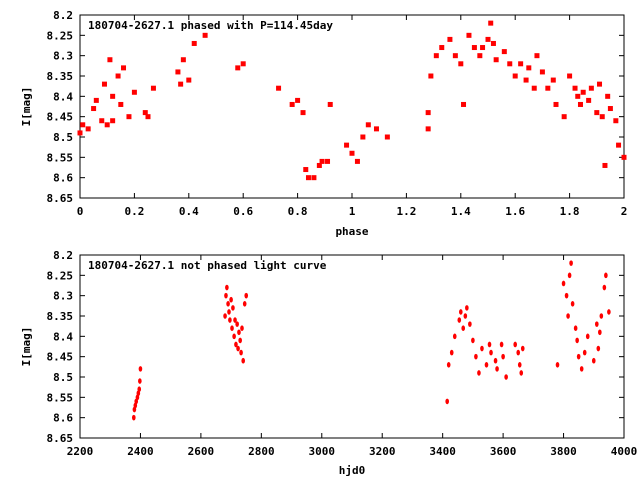 The height and width of the screenshot is (480, 640). Describe the element at coordinates (80, 451) in the screenshot. I see `unphased-x-tick-label: 2200` at that location.